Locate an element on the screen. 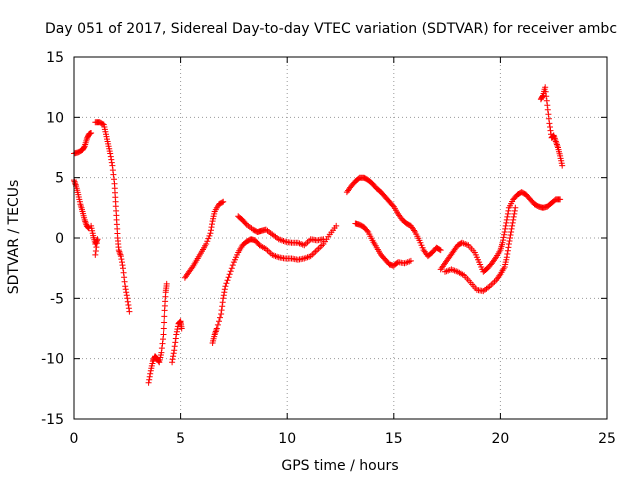 The width and height of the screenshot is (640, 480). y-tick-label: 0 is located at coordinates (59, 239).